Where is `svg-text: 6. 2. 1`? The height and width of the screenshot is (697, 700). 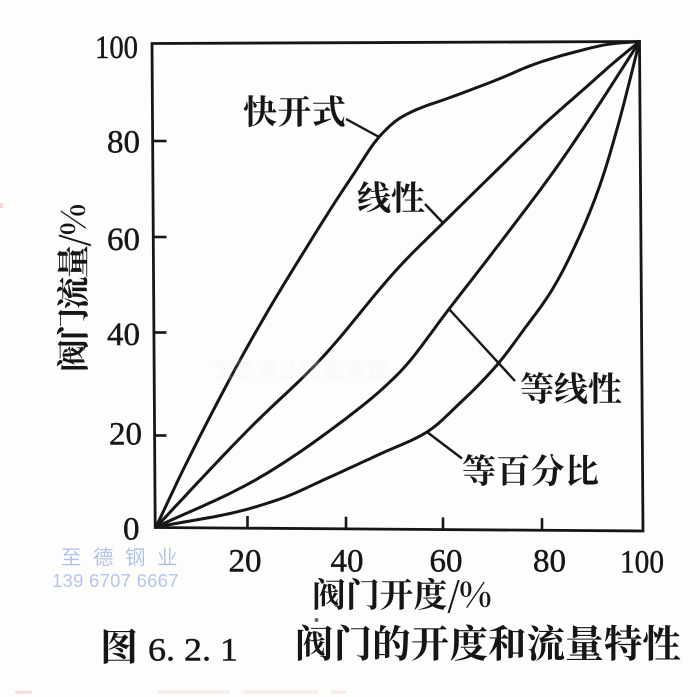
svg-text: 6. 2. 1 is located at coordinates (193, 651).